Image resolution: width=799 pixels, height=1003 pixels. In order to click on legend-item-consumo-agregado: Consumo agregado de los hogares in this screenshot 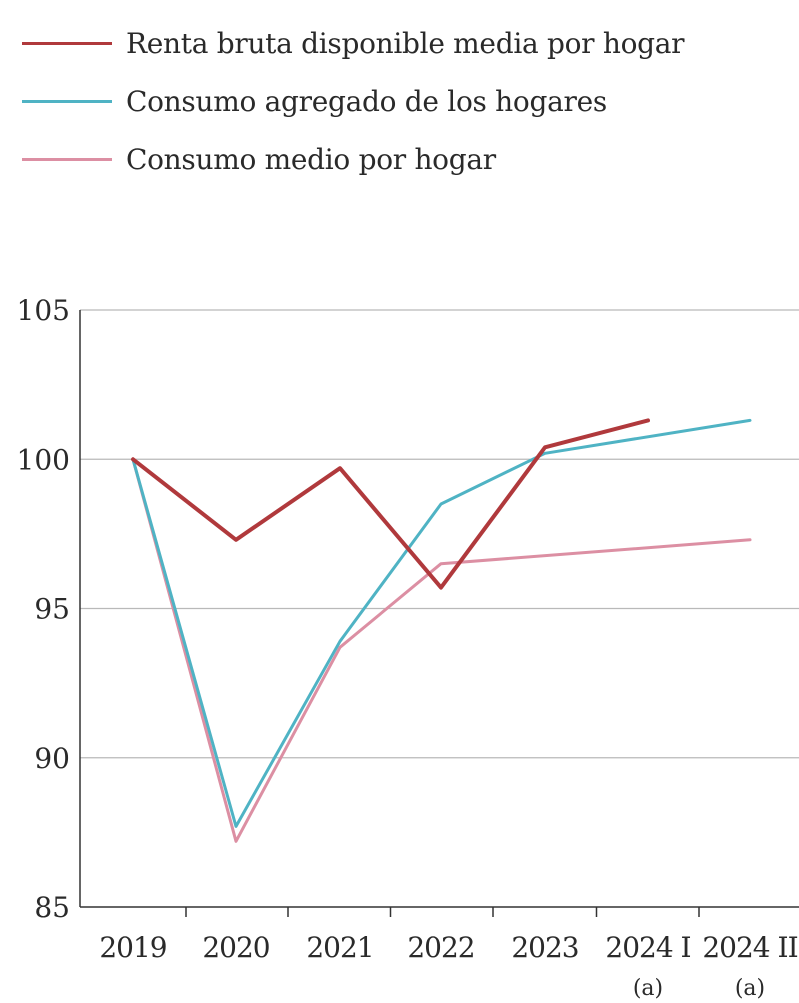, I will do `click(353, 101)`.